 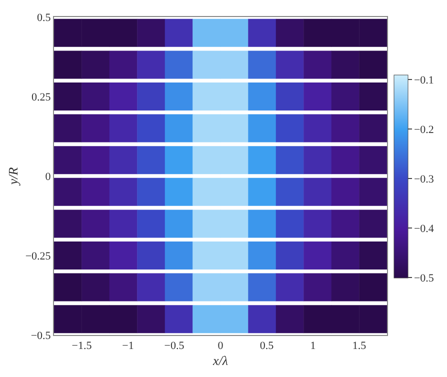 What do you see at coordinates (220, 360) in the screenshot?
I see `x-axis-title: x/λ` at bounding box center [220, 360].